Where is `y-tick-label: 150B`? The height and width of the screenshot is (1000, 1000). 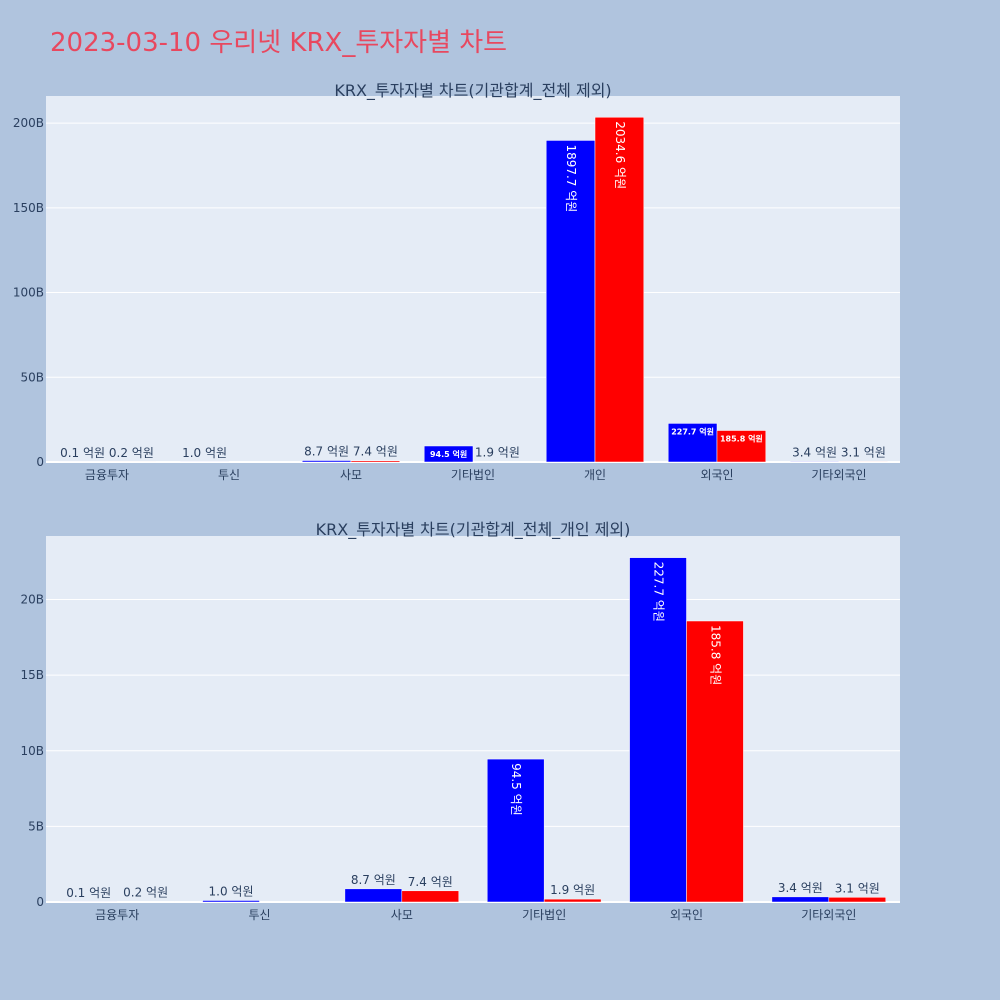
y-tick-label: 150B is located at coordinates (28, 208).